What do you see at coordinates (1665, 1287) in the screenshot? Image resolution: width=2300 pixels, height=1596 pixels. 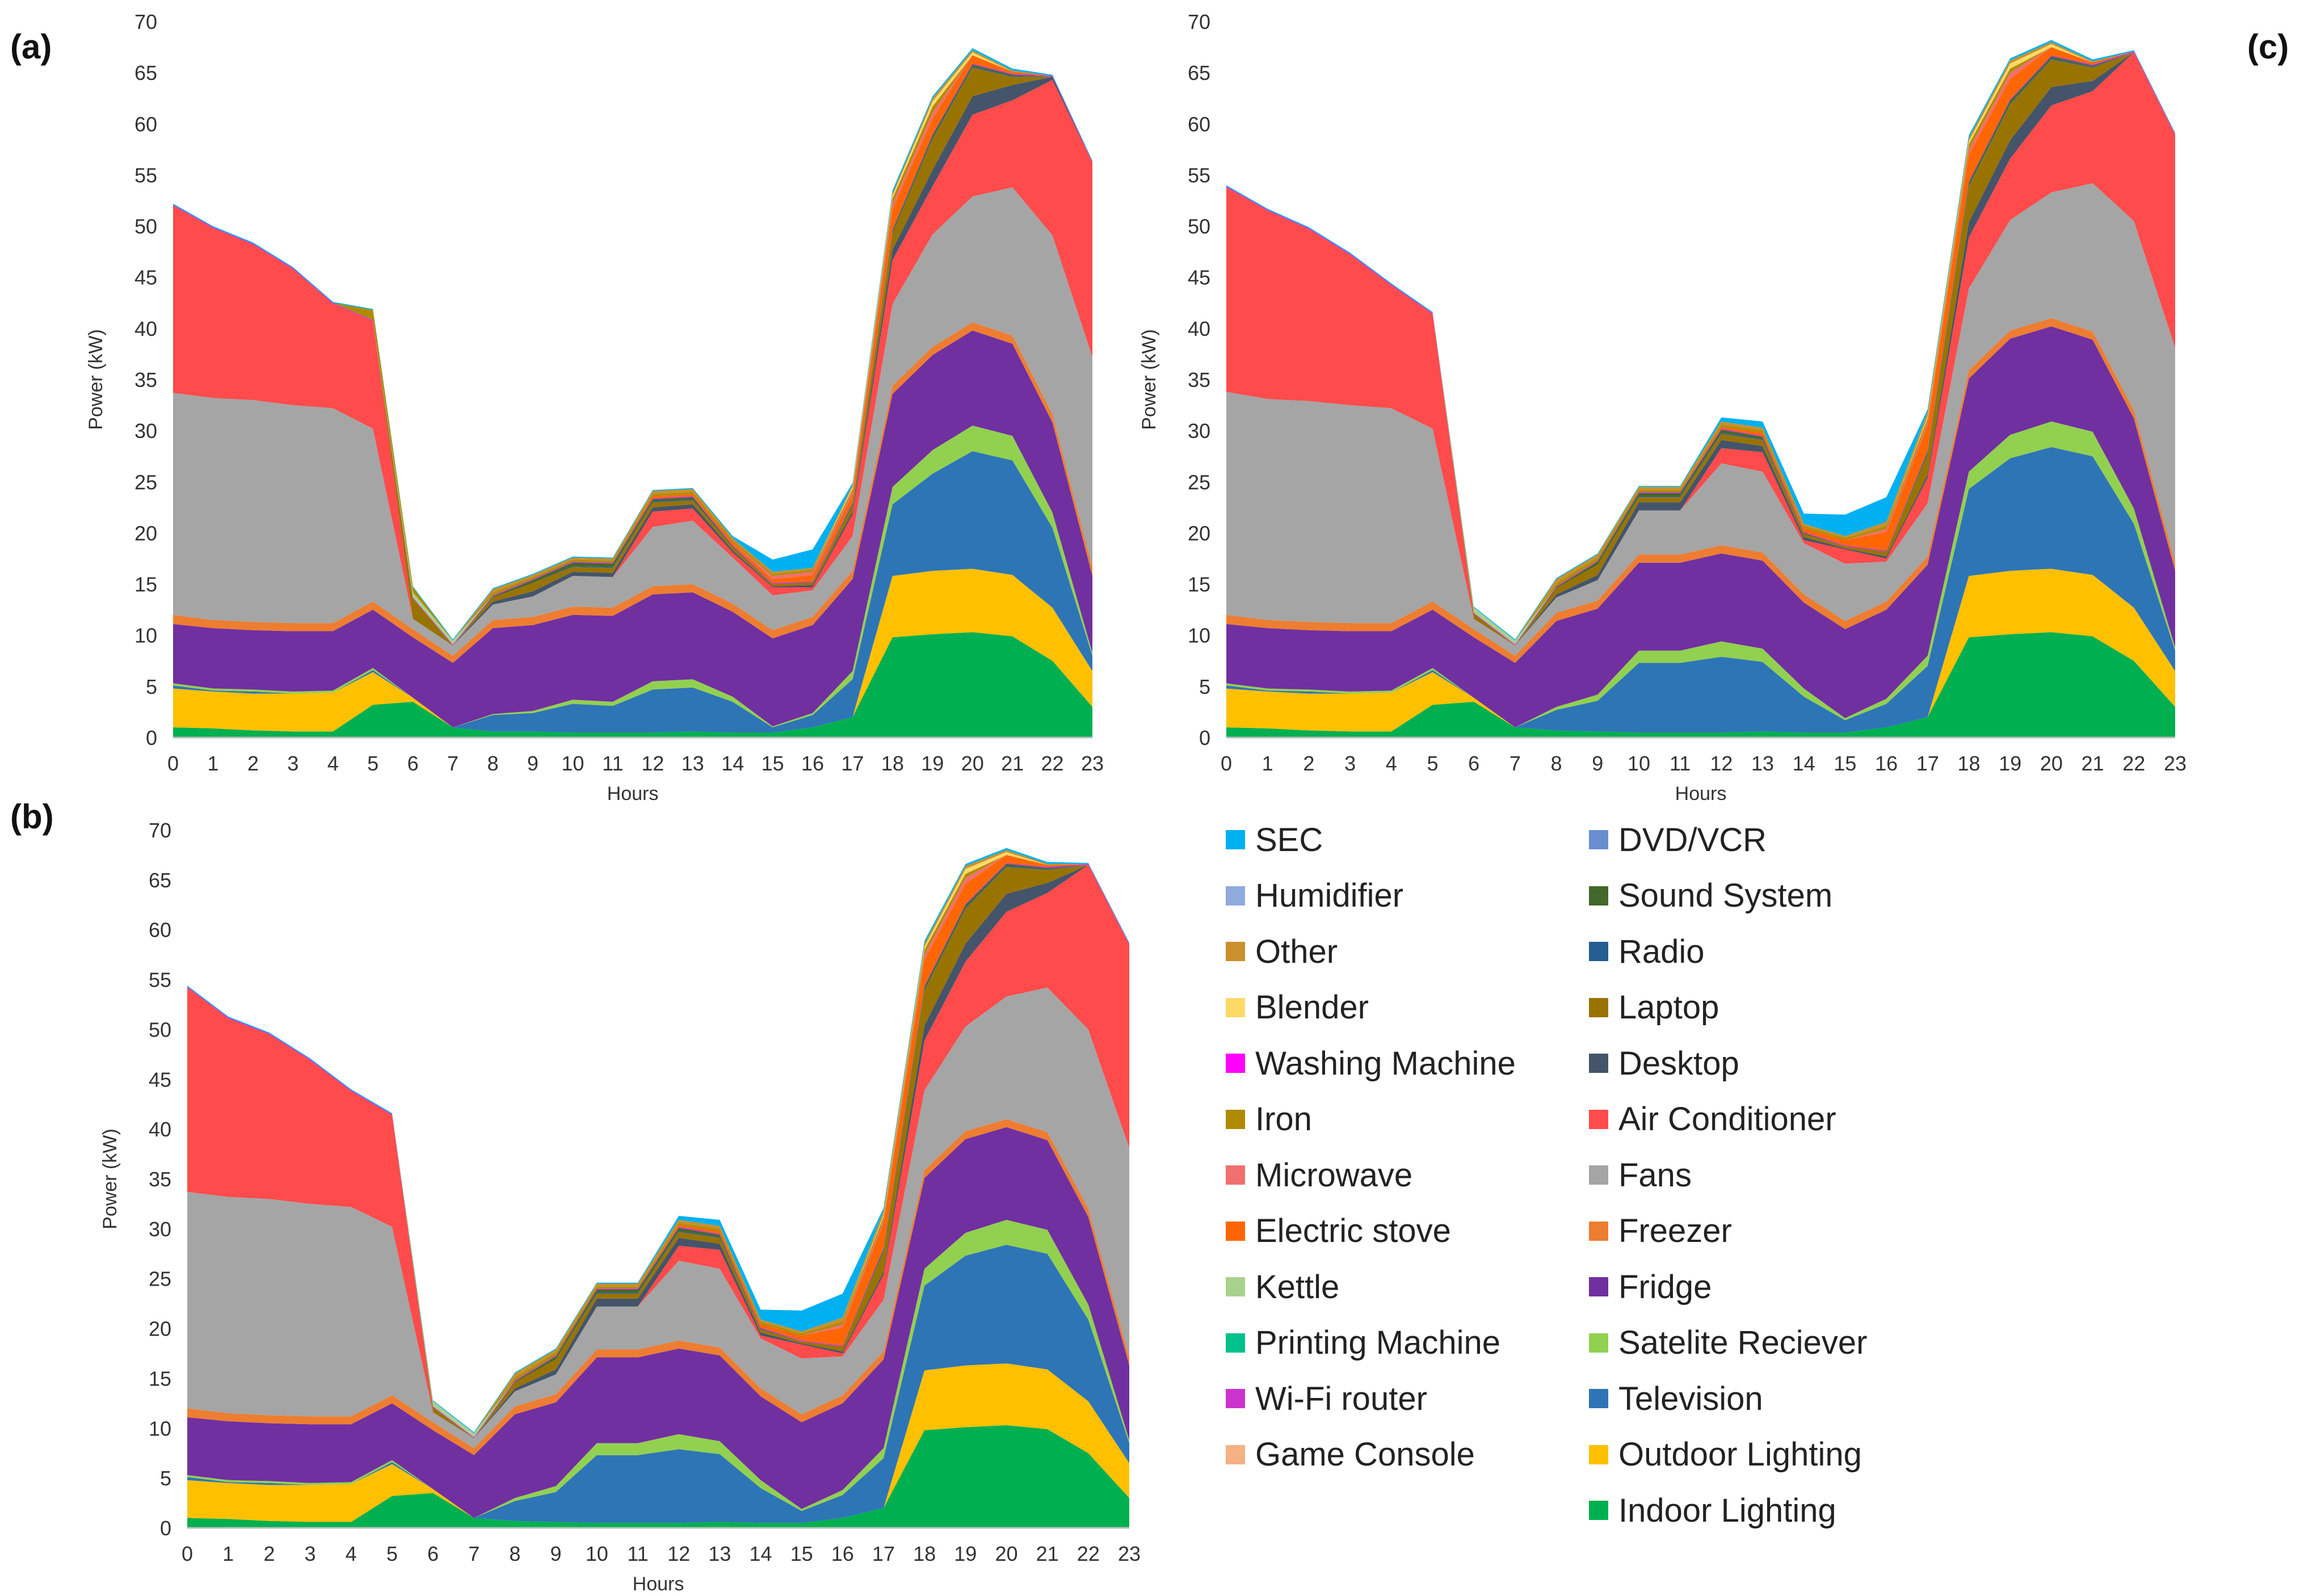 I see `legend-label: Fridge` at bounding box center [1665, 1287].